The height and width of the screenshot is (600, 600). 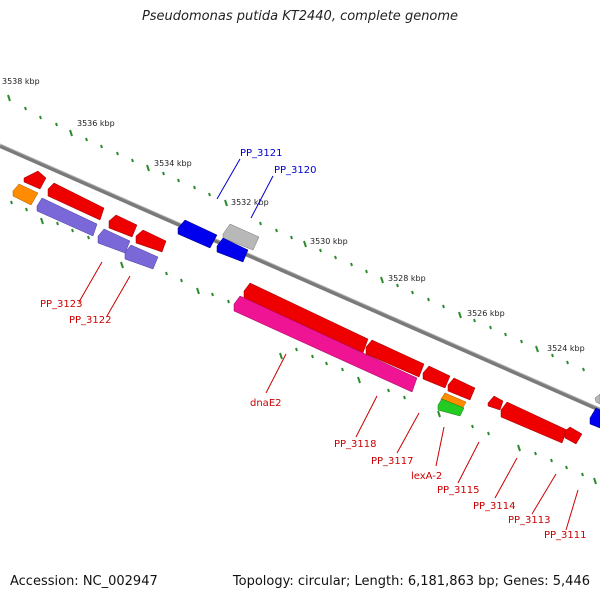 I want to click on scale-label: 3534 kbp, so click(x=173, y=163).